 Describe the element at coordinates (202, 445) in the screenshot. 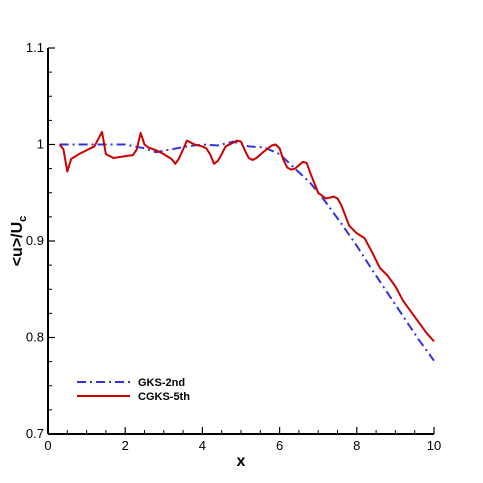

I see `x-tick-label: 4` at that location.